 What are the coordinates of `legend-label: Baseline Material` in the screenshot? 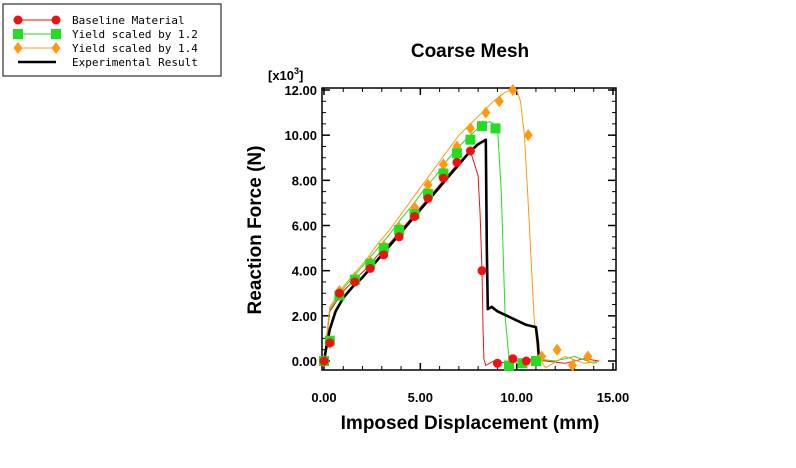 It's located at (128, 20).